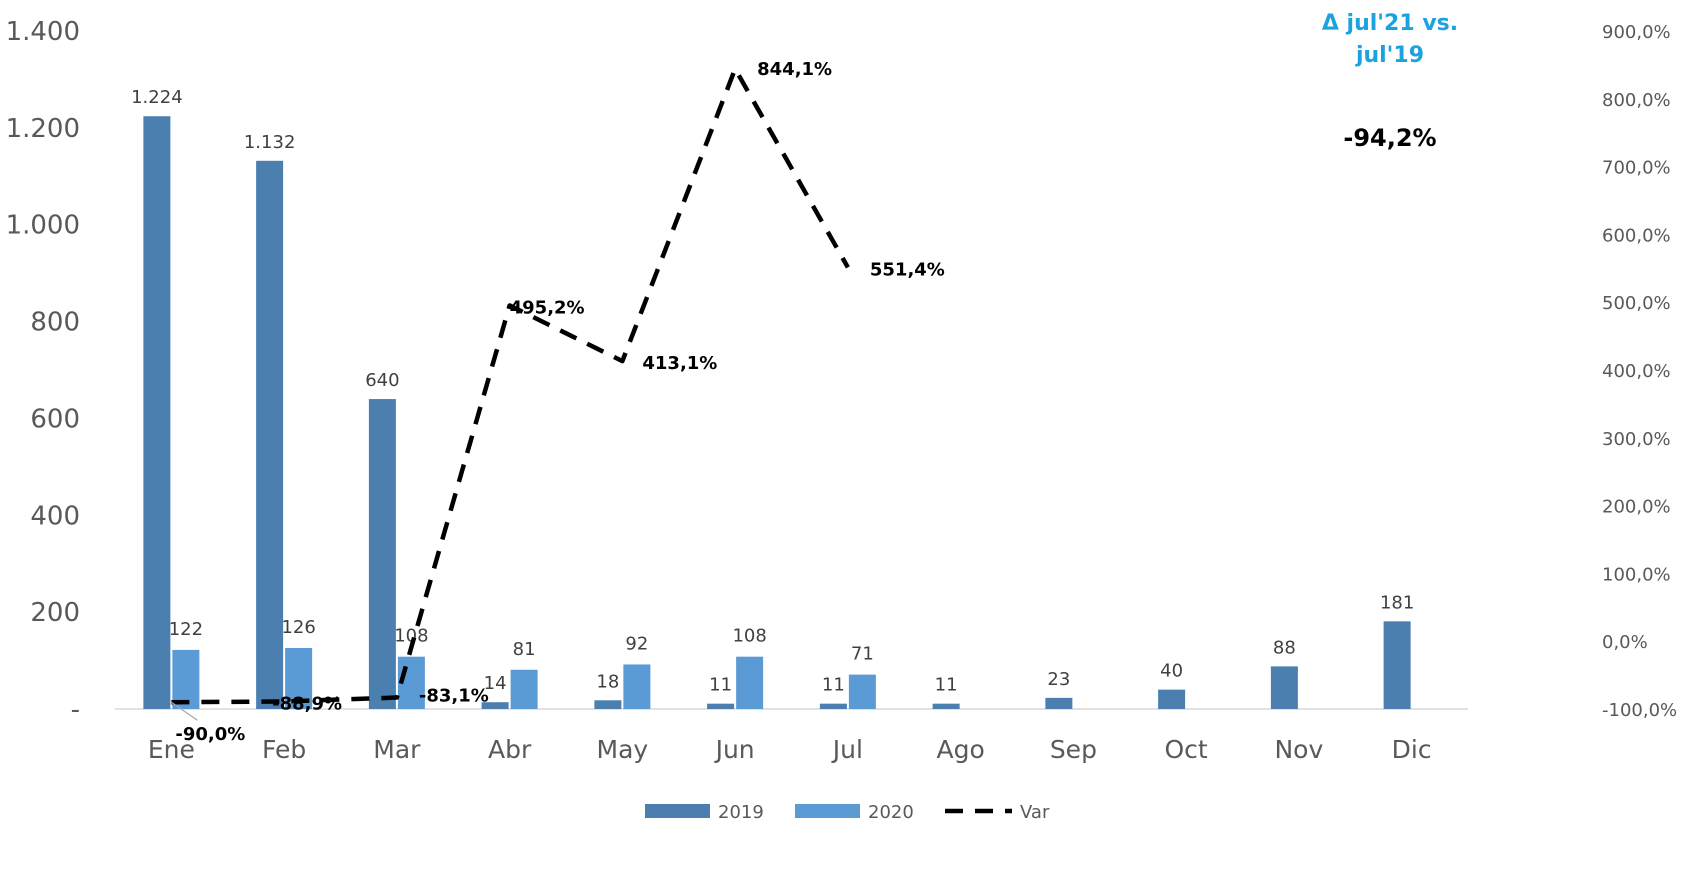  What do you see at coordinates (171, 749) in the screenshot?
I see `x-category-label: Ene` at bounding box center [171, 749].